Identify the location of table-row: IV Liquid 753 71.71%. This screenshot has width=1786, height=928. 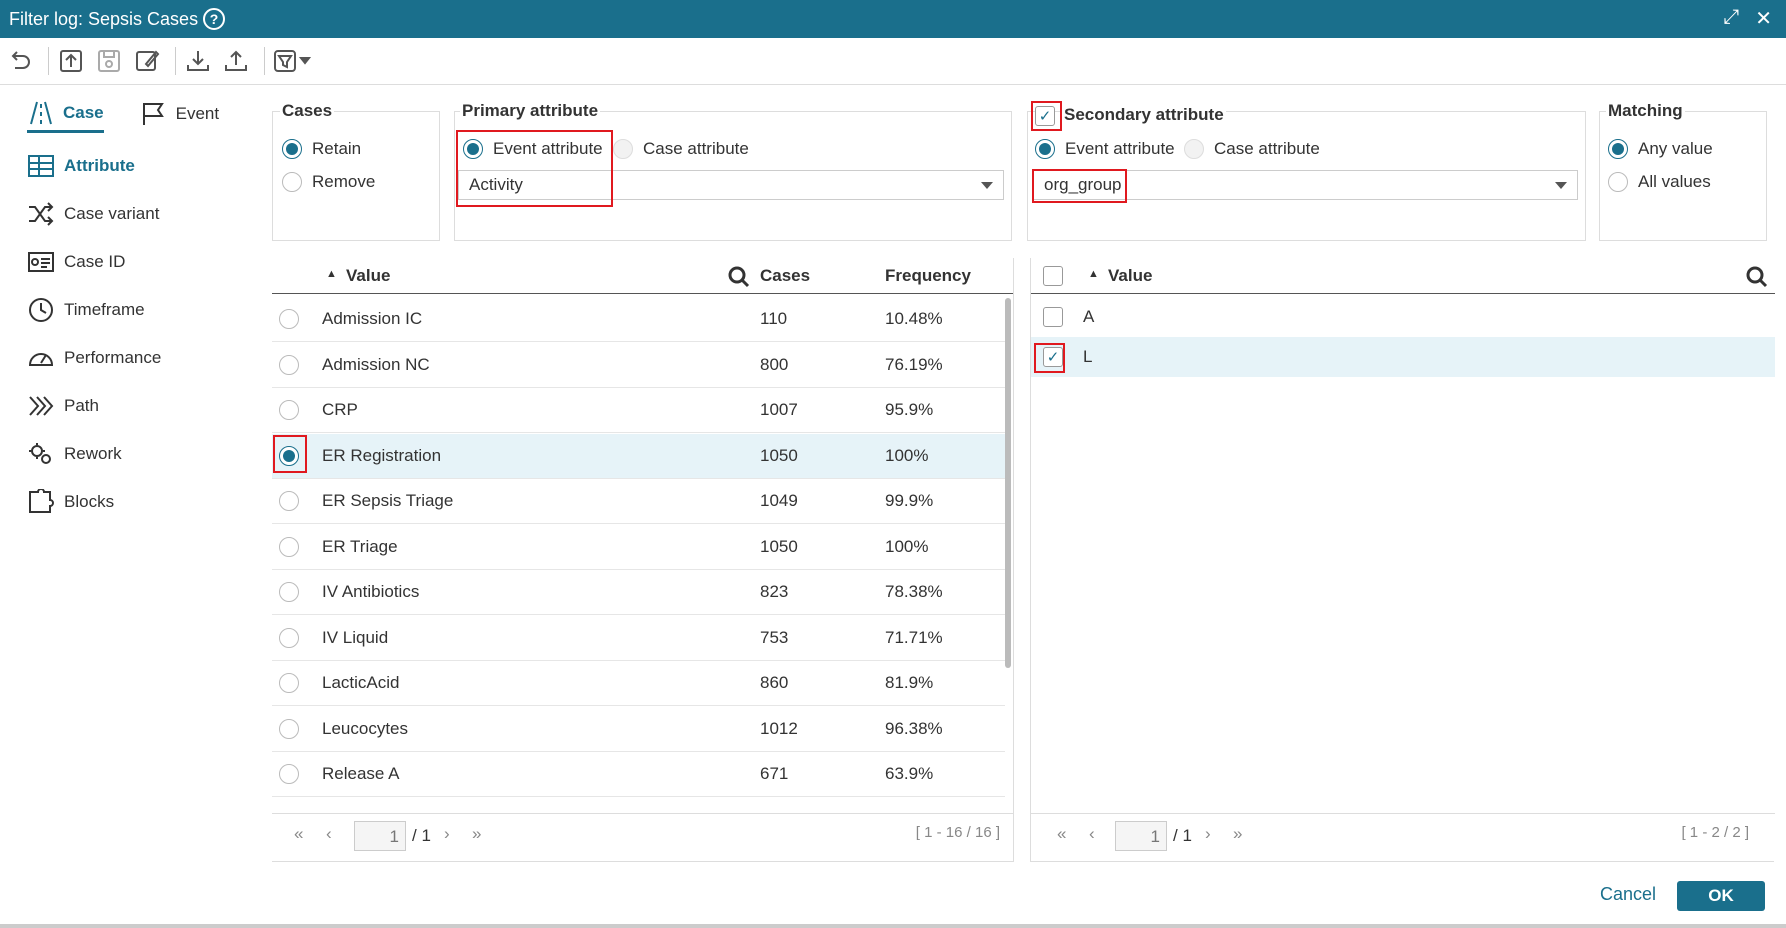
(638, 638).